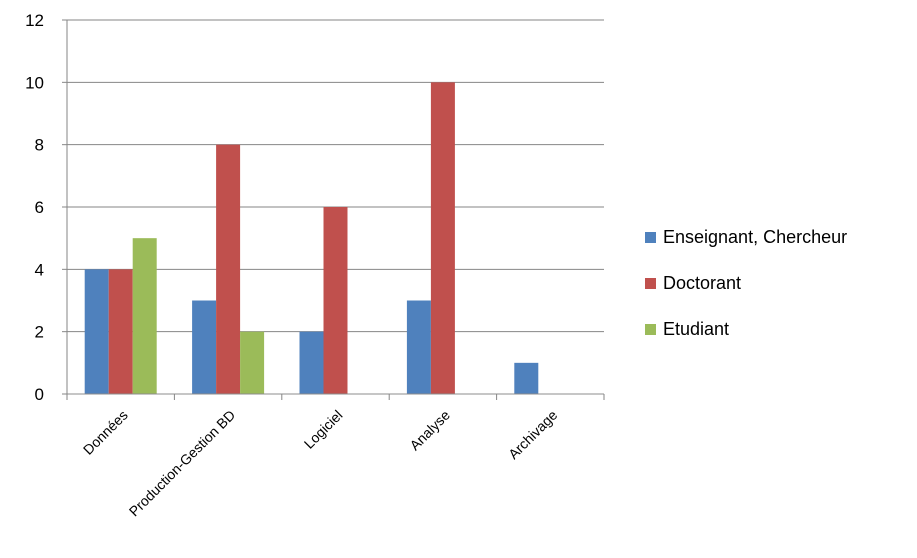 The height and width of the screenshot is (558, 917). What do you see at coordinates (39, 145) in the screenshot?
I see `y-tick-label: 8` at bounding box center [39, 145].